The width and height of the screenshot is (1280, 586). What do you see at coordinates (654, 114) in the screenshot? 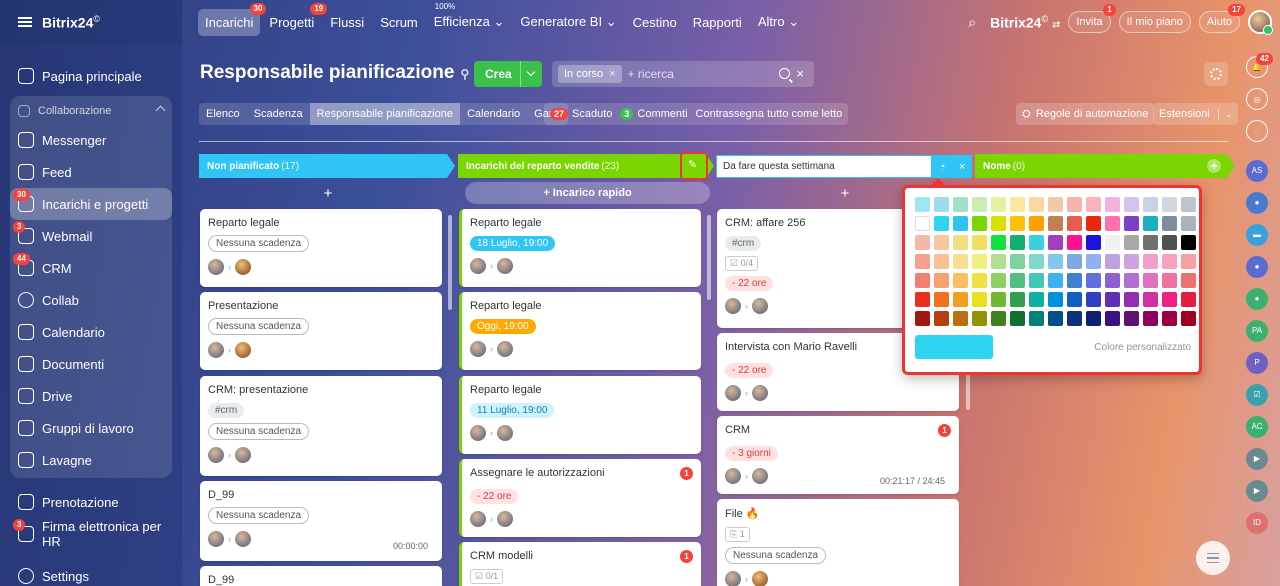
I see `comments-counter: 3 Commenti` at bounding box center [654, 114].